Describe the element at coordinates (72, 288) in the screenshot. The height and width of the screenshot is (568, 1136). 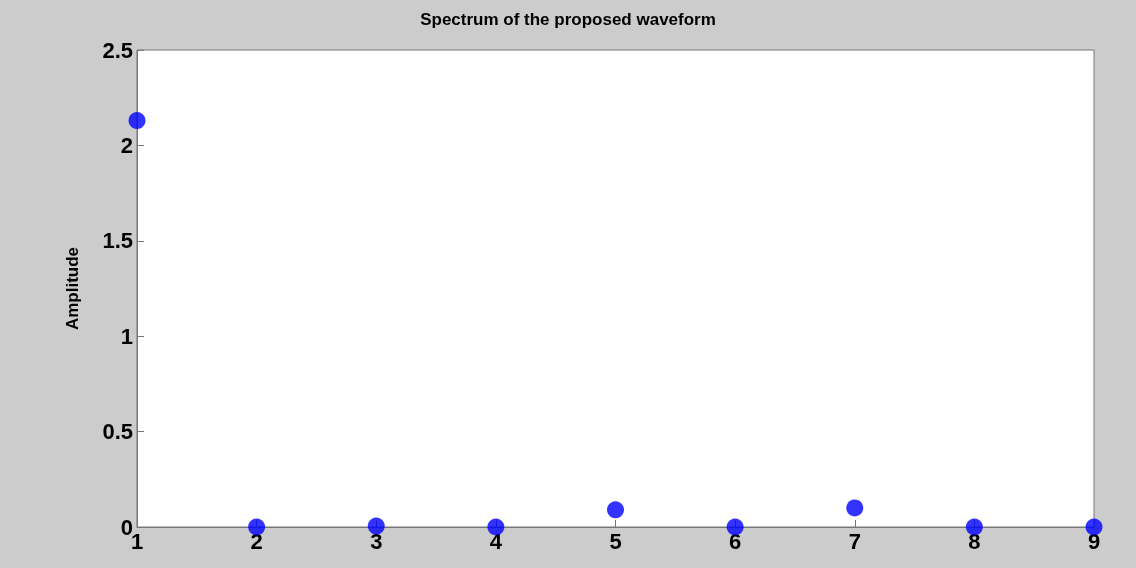
I see `y-axis-title: Amplitude` at that location.